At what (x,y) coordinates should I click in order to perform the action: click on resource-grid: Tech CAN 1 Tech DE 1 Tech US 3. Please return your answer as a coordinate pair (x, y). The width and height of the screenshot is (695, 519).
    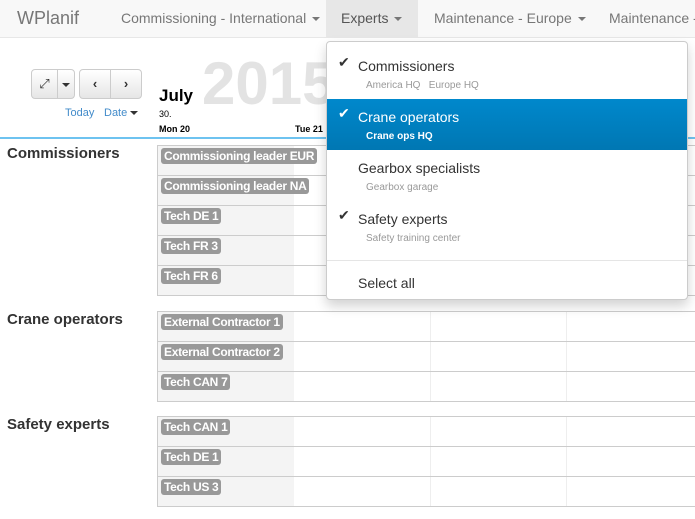
    Looking at the image, I should click on (426, 461).